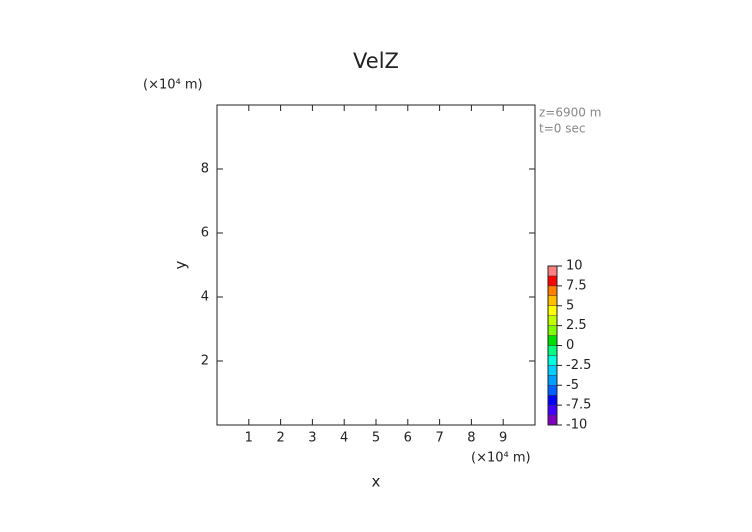  What do you see at coordinates (280, 438) in the screenshot?
I see `x-tick-label: 2` at bounding box center [280, 438].